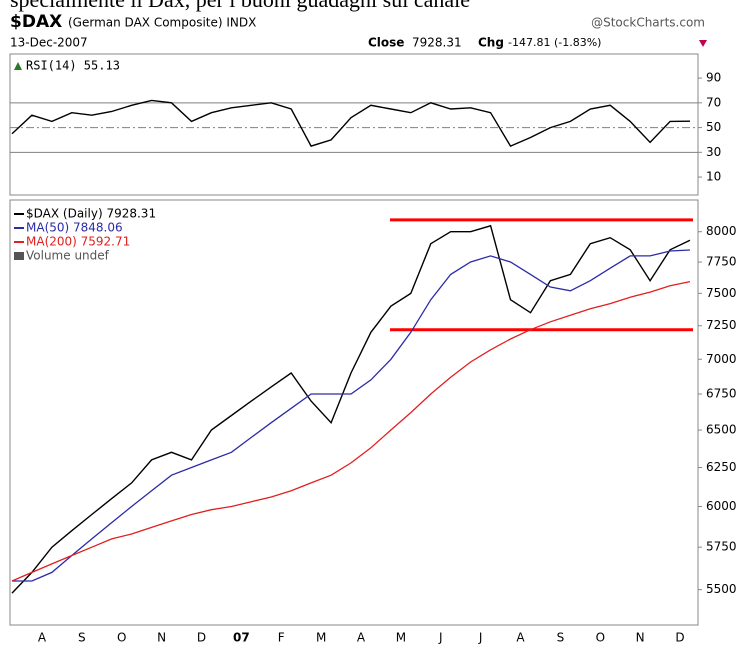  What do you see at coordinates (68, 256) in the screenshot?
I see `legend-label: Volume undef` at bounding box center [68, 256].